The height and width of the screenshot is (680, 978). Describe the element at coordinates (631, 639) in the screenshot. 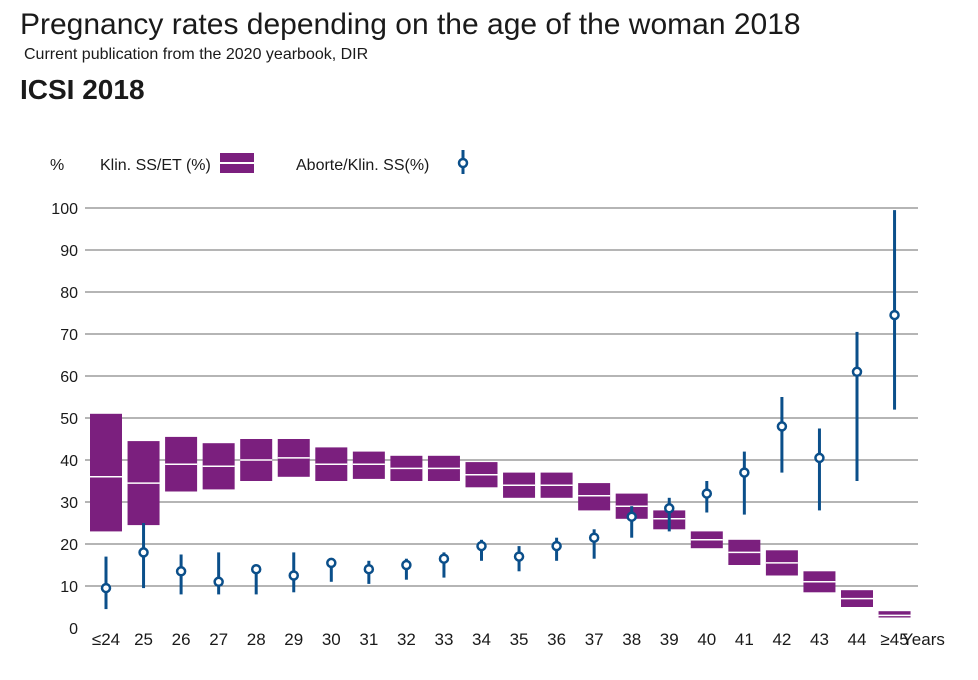

I see `x-tick-label: 38` at that location.